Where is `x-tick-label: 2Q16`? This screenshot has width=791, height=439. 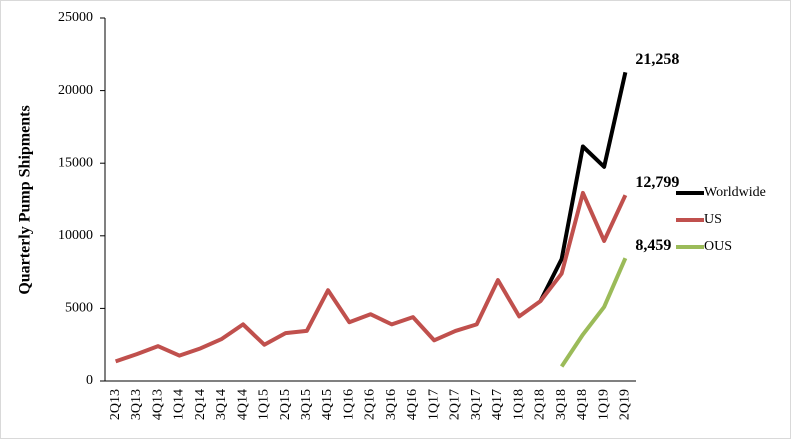 x-tick-label: 2Q16 is located at coordinates (370, 404).